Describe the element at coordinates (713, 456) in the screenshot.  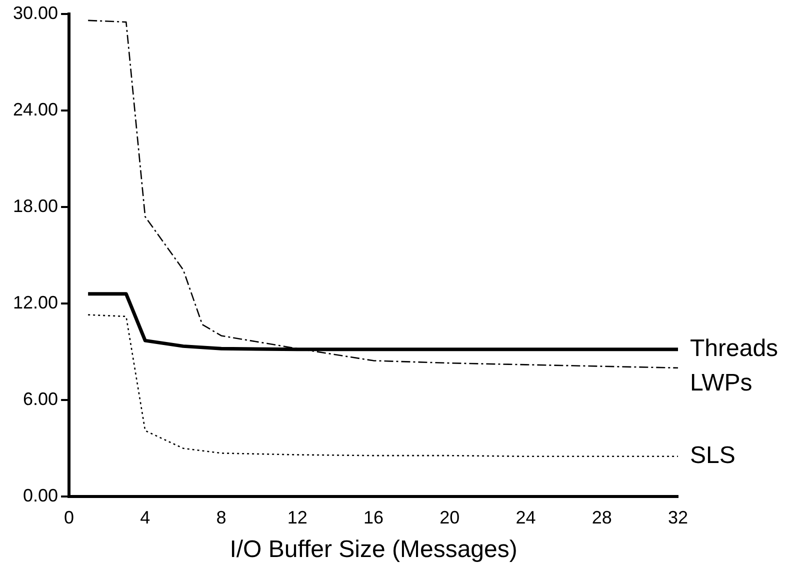
I see `series-label: SLS` at that location.